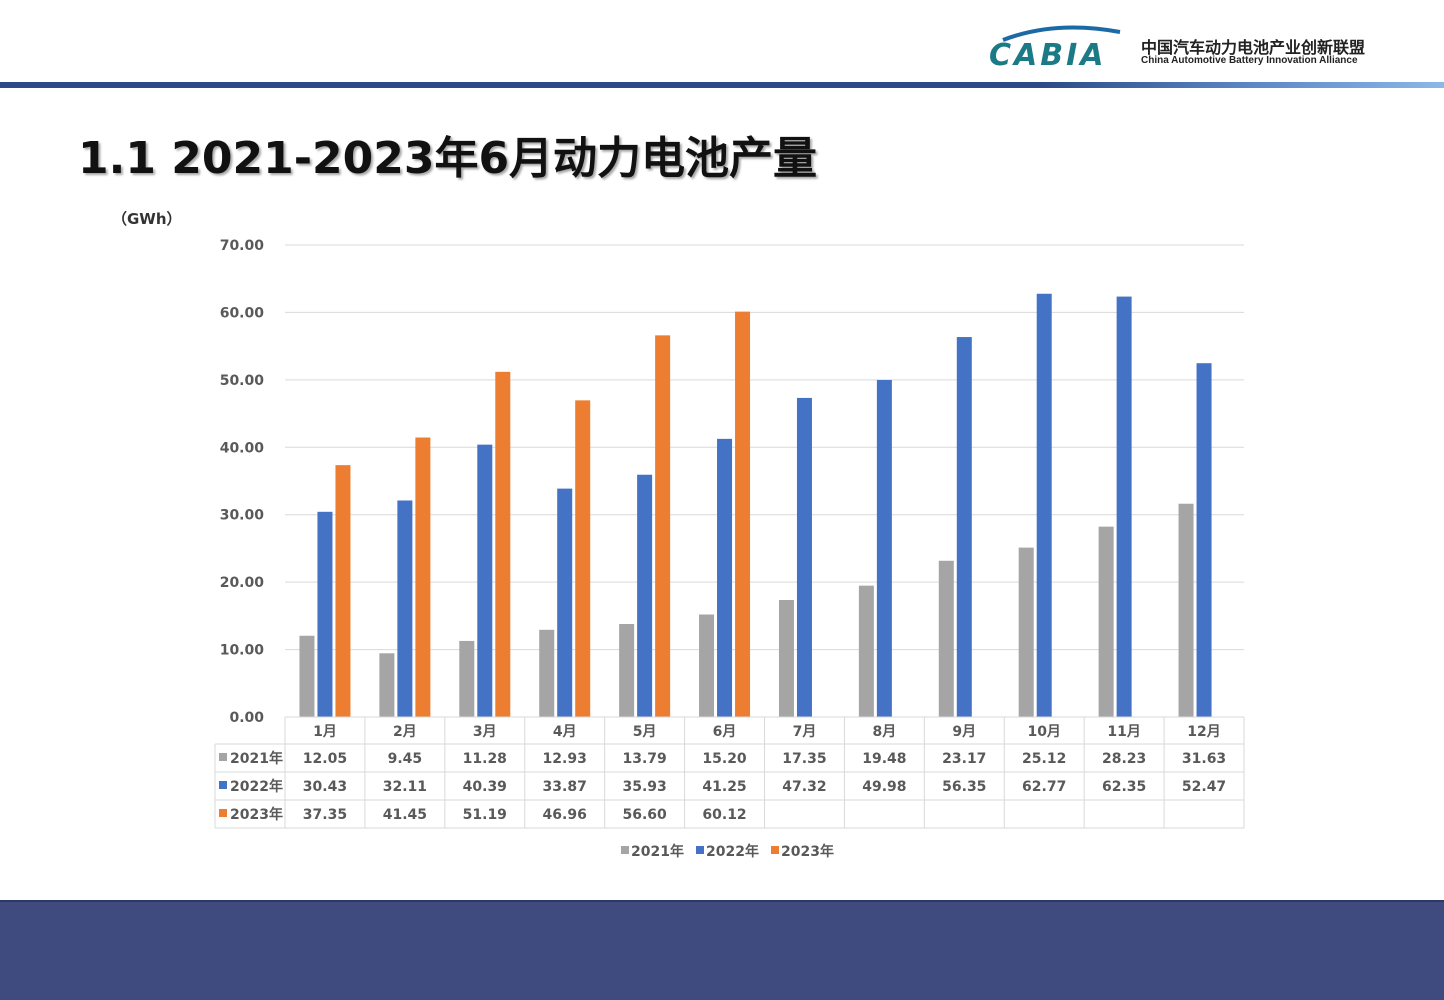 The image size is (1444, 1000). I want to click on table-row-label: 2022年, so click(256, 786).